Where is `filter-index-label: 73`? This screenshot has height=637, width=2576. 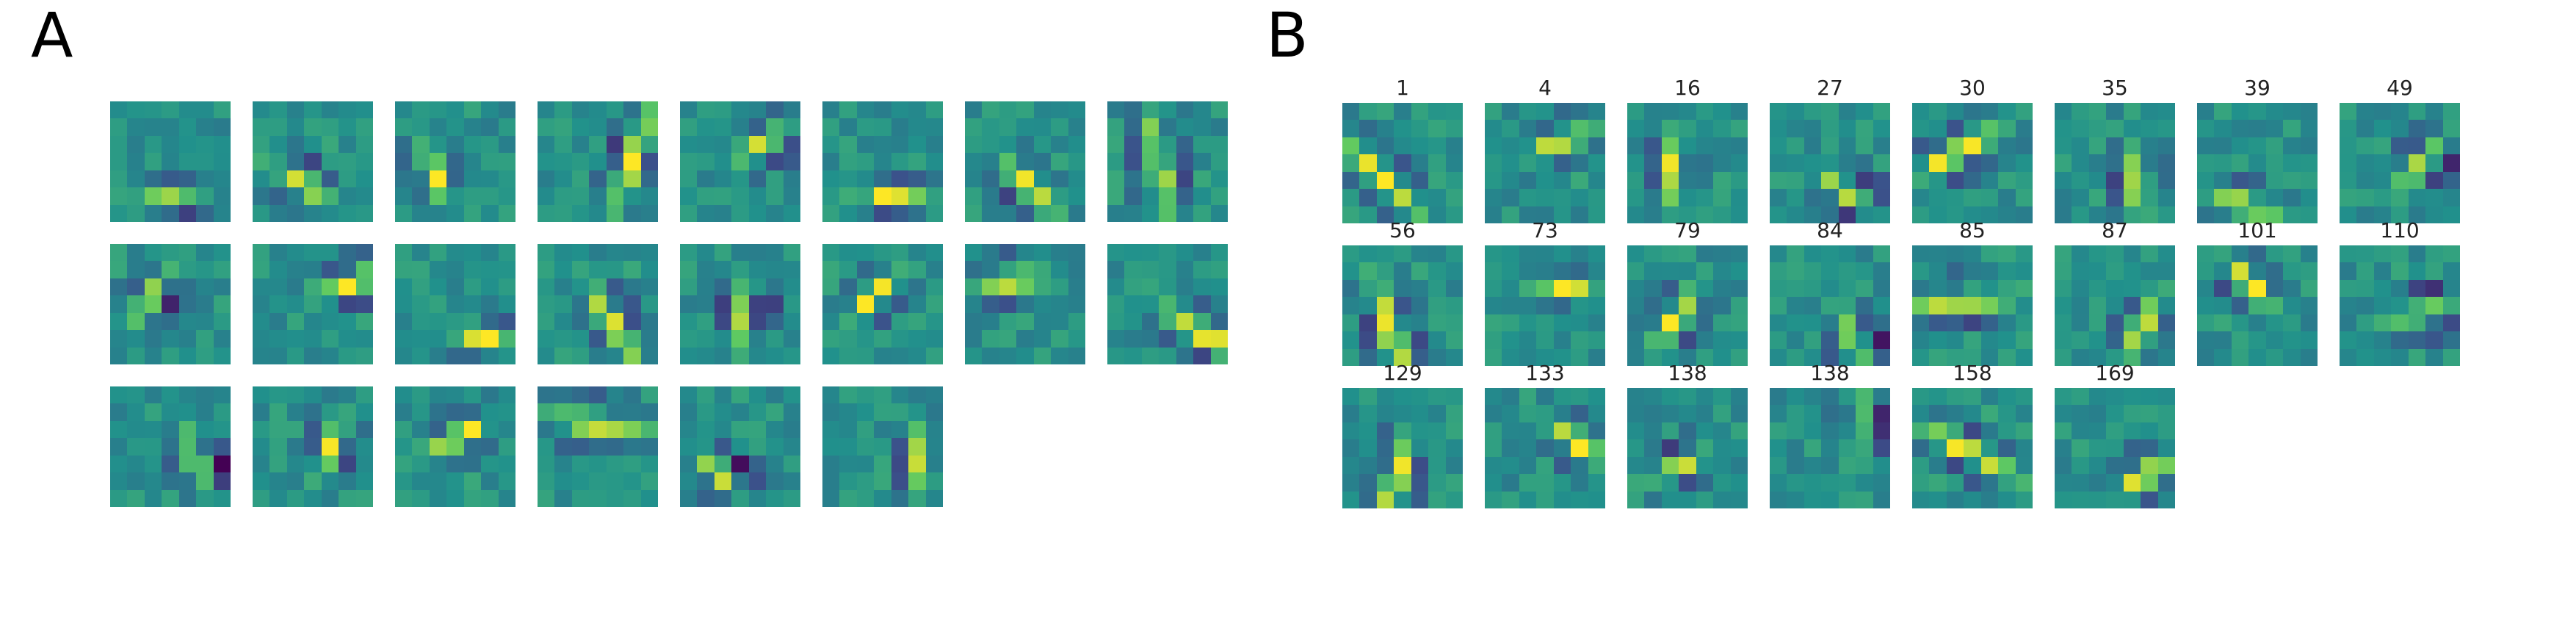 filter-index-label: 73 is located at coordinates (1545, 230).